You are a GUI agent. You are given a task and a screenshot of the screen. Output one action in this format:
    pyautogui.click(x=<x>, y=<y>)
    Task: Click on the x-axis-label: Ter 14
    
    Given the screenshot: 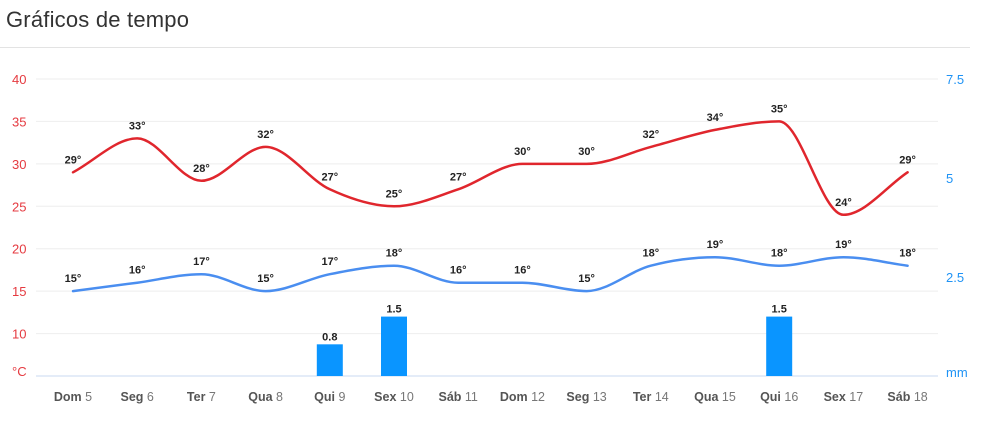 What is the action you would take?
    pyautogui.click(x=651, y=397)
    